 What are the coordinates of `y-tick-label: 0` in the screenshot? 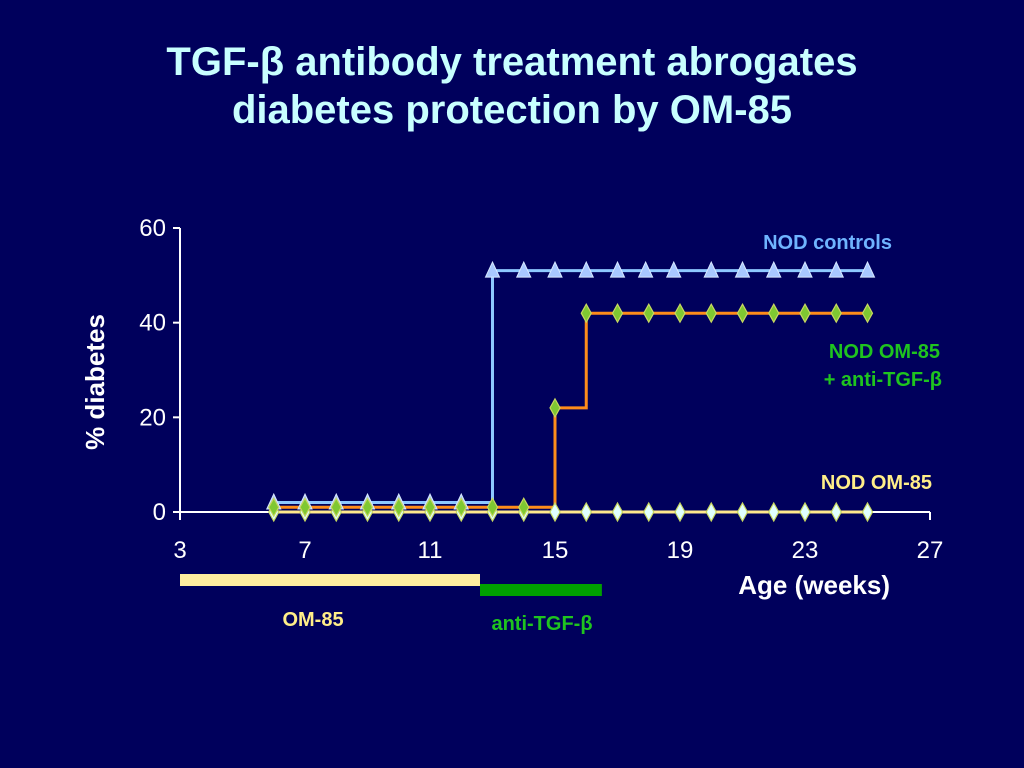 It's located at (159, 512).